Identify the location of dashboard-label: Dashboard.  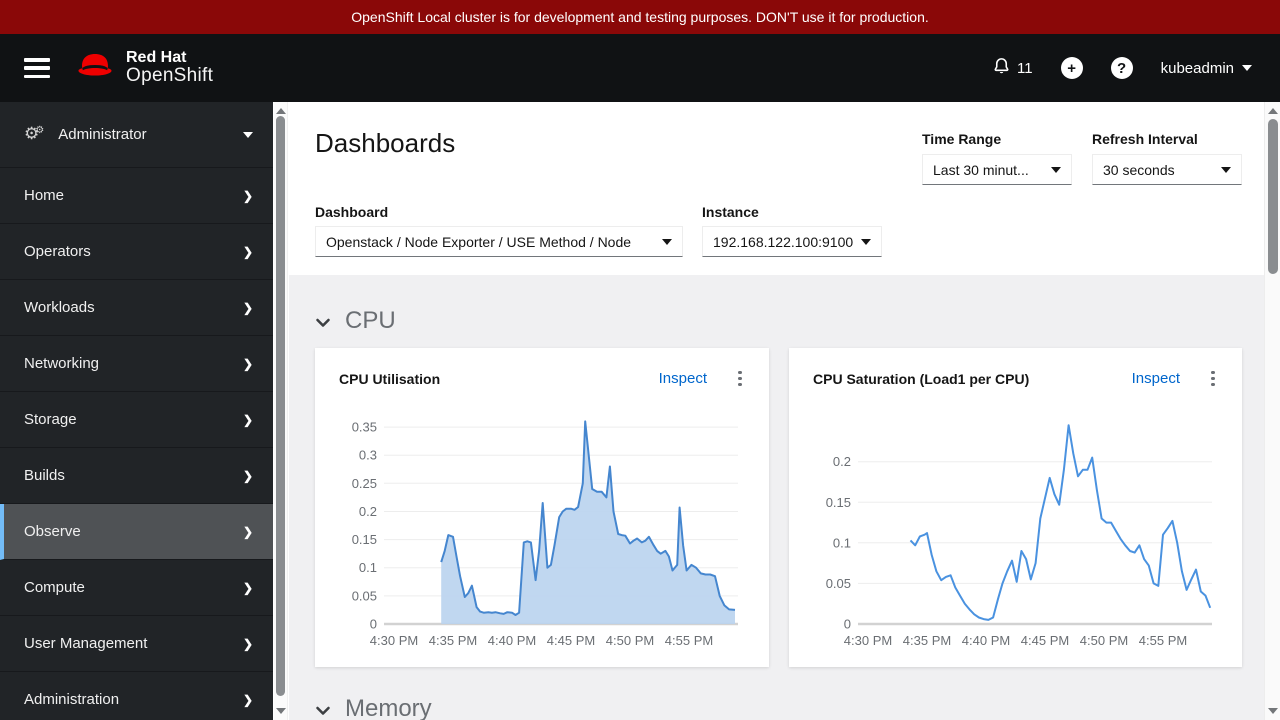
(352, 212).